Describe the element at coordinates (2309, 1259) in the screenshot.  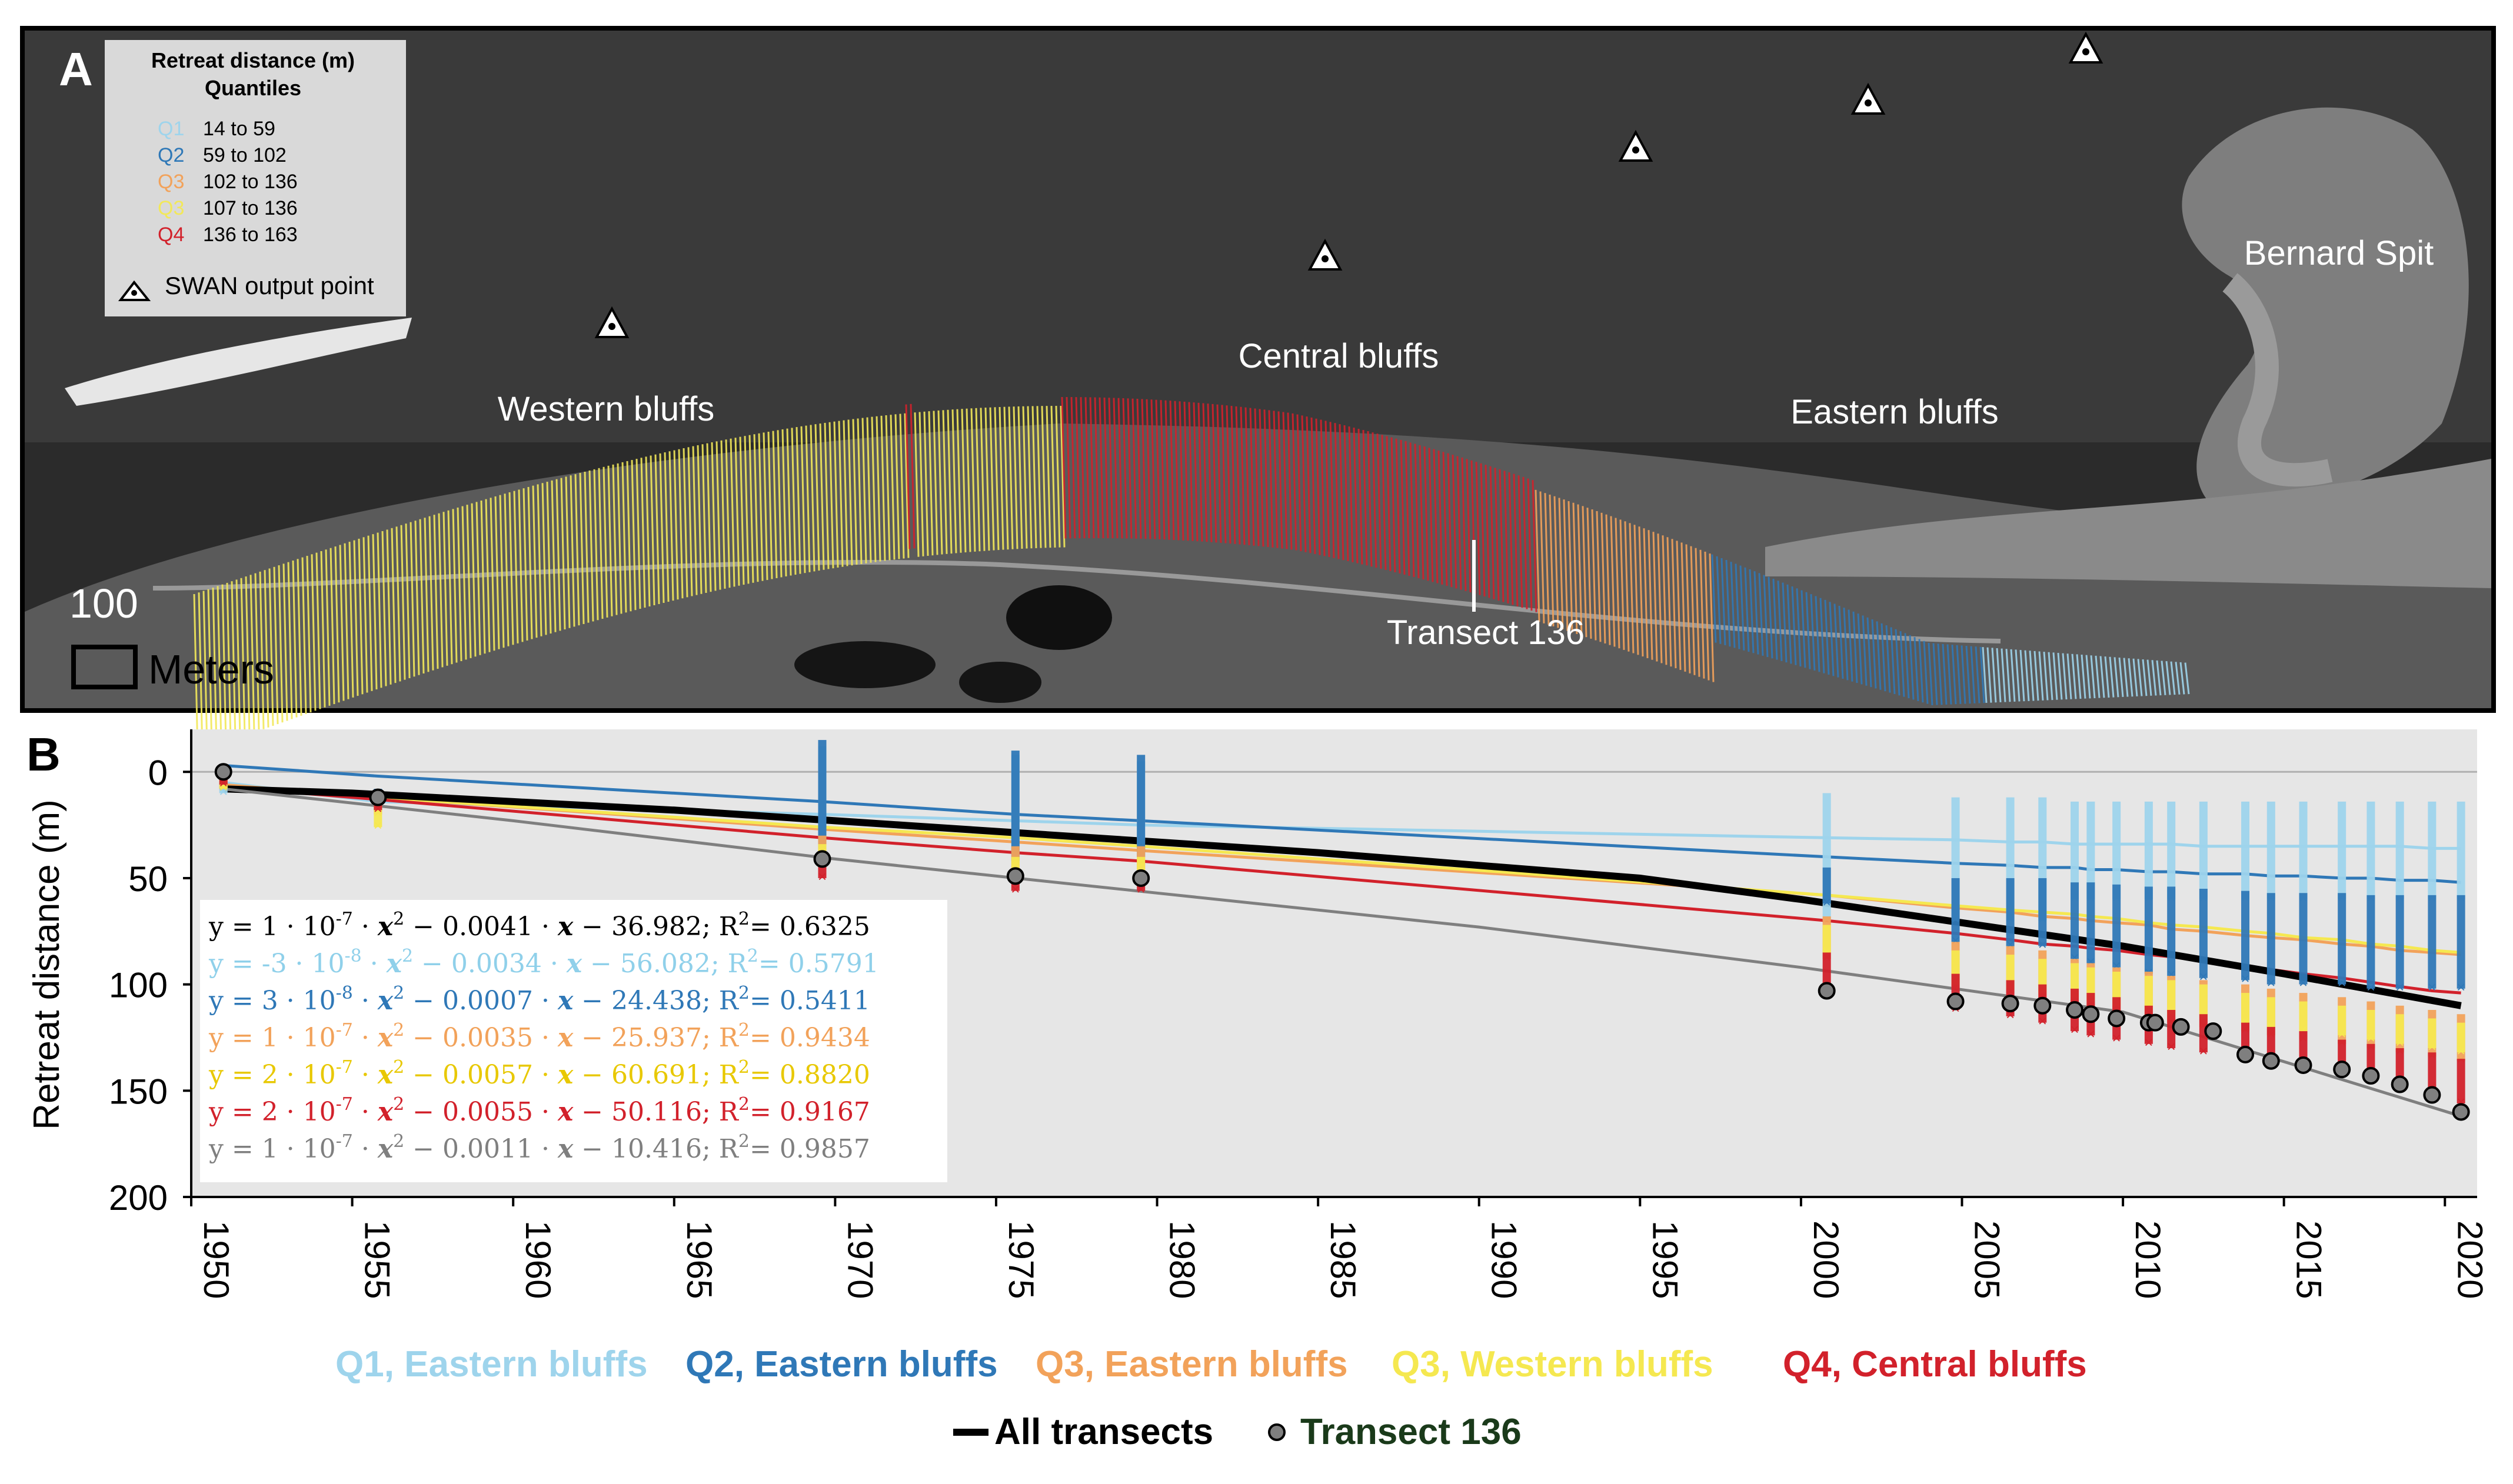
I see `x-tick-label: 2015` at that location.